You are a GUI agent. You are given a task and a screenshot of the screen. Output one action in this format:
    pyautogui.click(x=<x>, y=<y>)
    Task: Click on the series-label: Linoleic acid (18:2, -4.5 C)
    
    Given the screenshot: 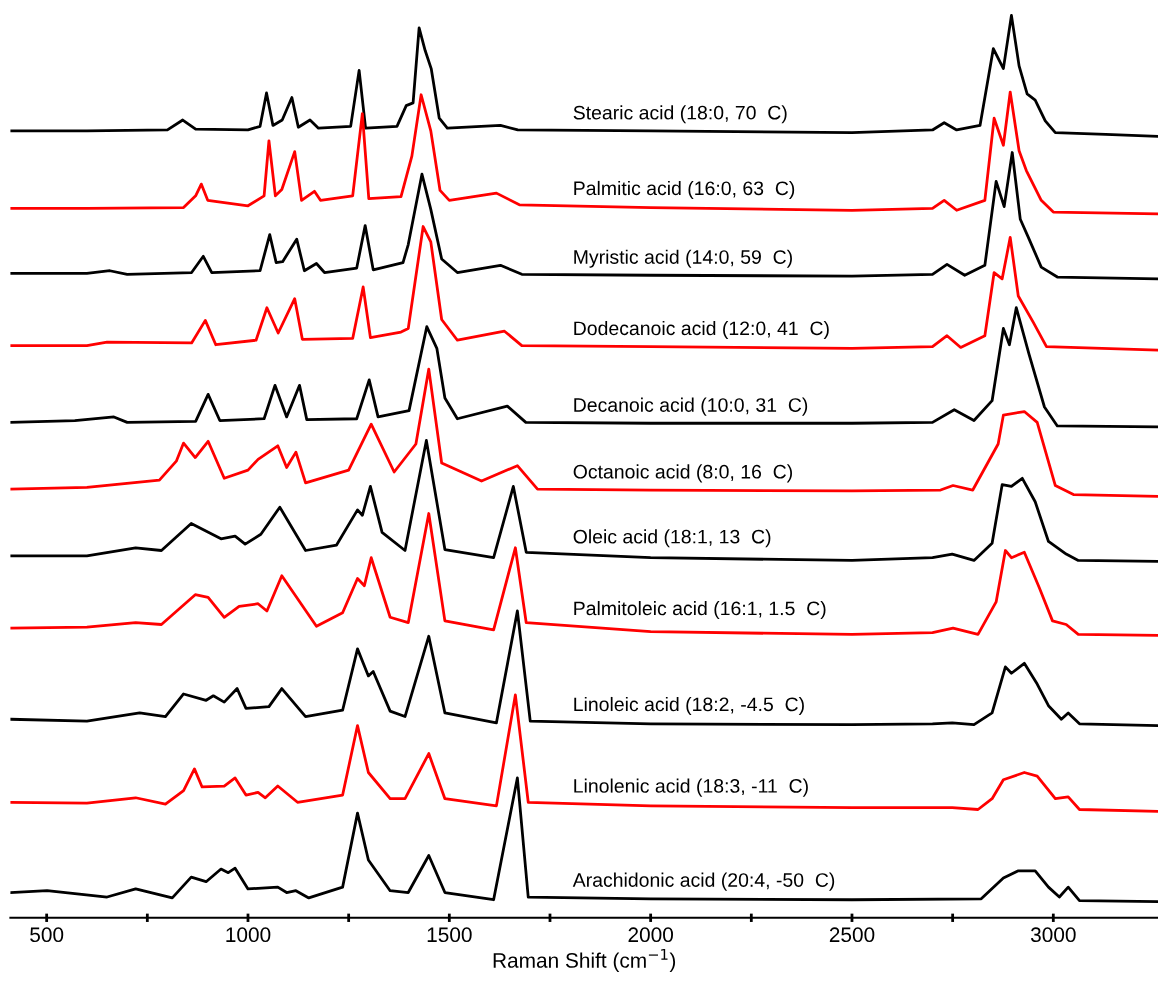 What is the action you would take?
    pyautogui.click(x=689, y=706)
    